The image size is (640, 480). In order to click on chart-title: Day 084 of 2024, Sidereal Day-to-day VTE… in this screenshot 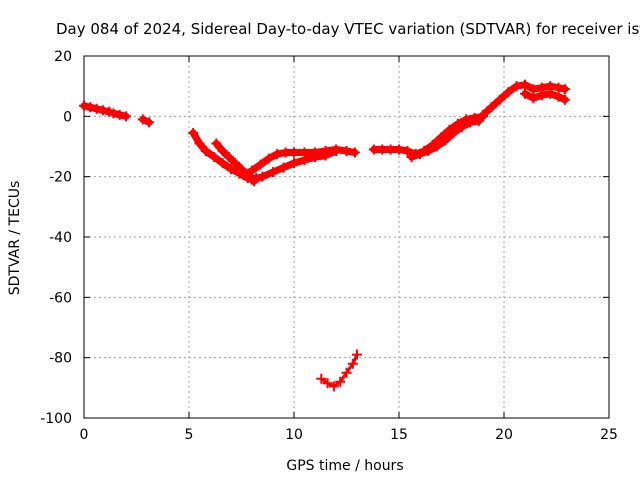, I will do `click(348, 29)`.